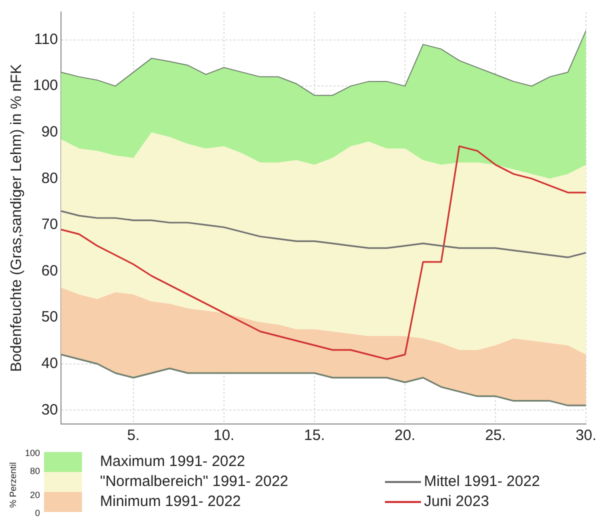 This screenshot has height=529, width=602. What do you see at coordinates (170, 502) in the screenshot?
I see `legend-label: Minimum 1991- 2022` at bounding box center [170, 502].